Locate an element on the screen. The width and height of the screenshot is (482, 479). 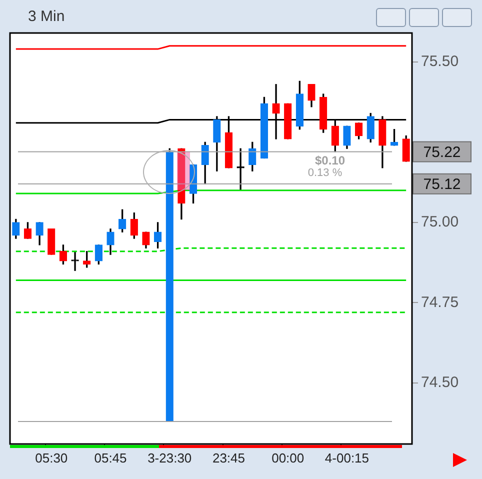
x-tick-label: 05:30 is located at coordinates (51, 458).